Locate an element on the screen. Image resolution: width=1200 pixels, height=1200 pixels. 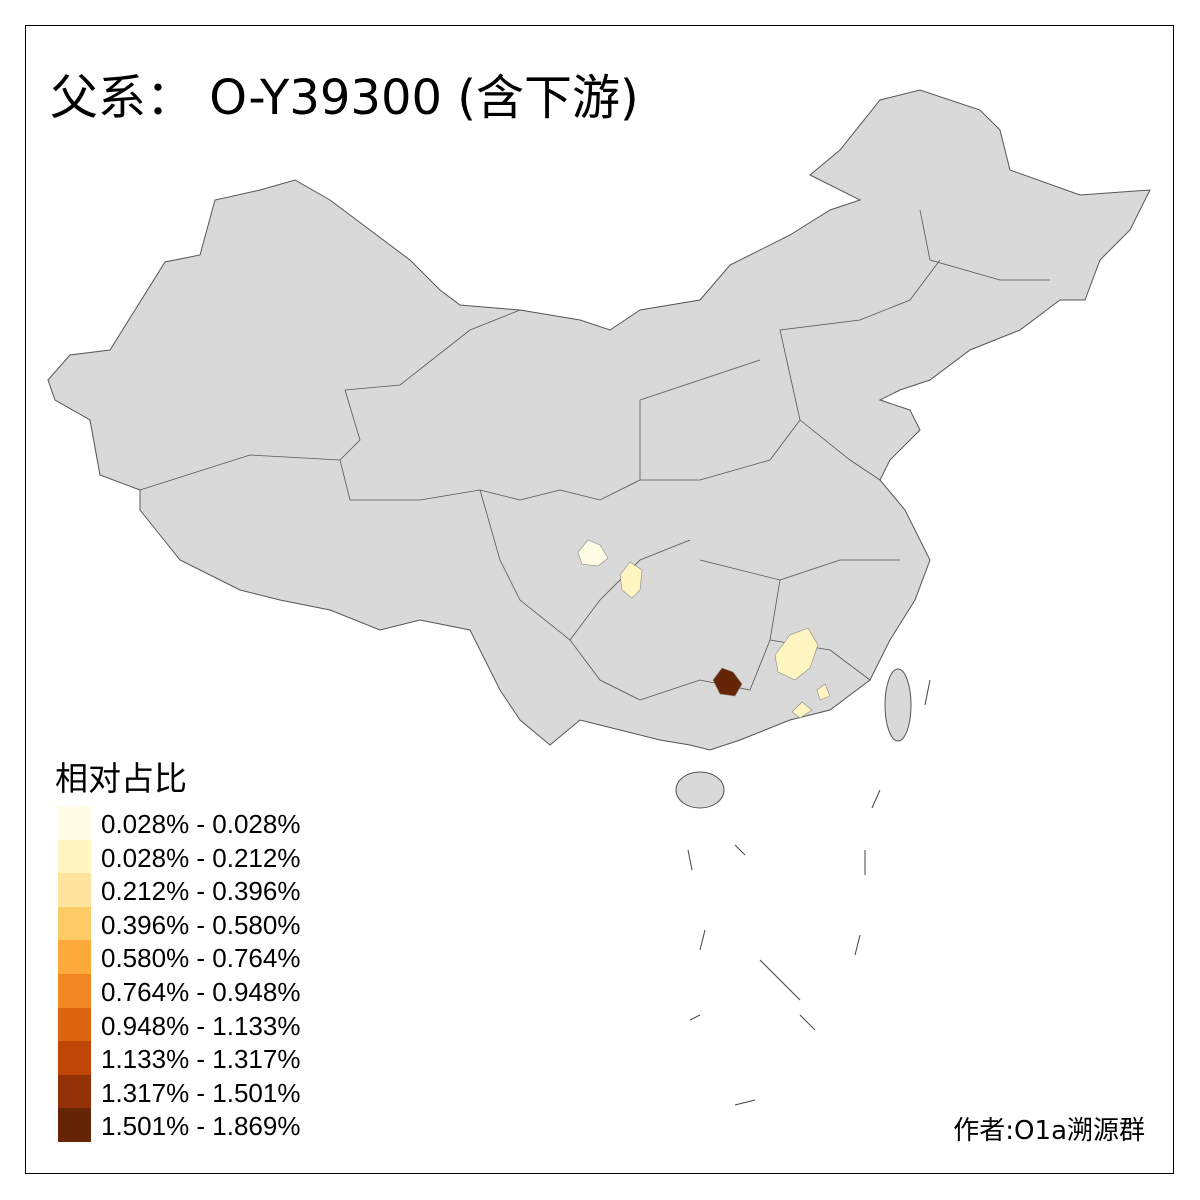
legend-item: 1.317% - 1.501% is located at coordinates (218, 1091).